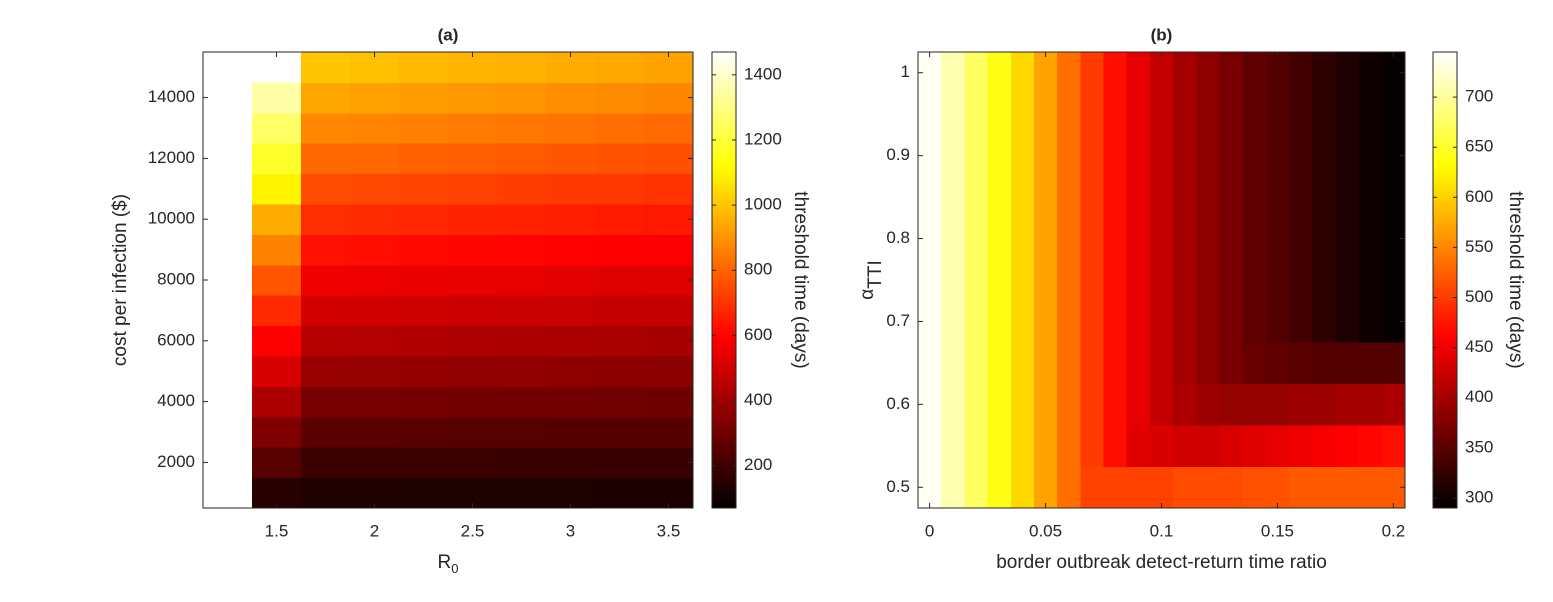  I want to click on y-tick-label: 0.5, so click(898, 486).